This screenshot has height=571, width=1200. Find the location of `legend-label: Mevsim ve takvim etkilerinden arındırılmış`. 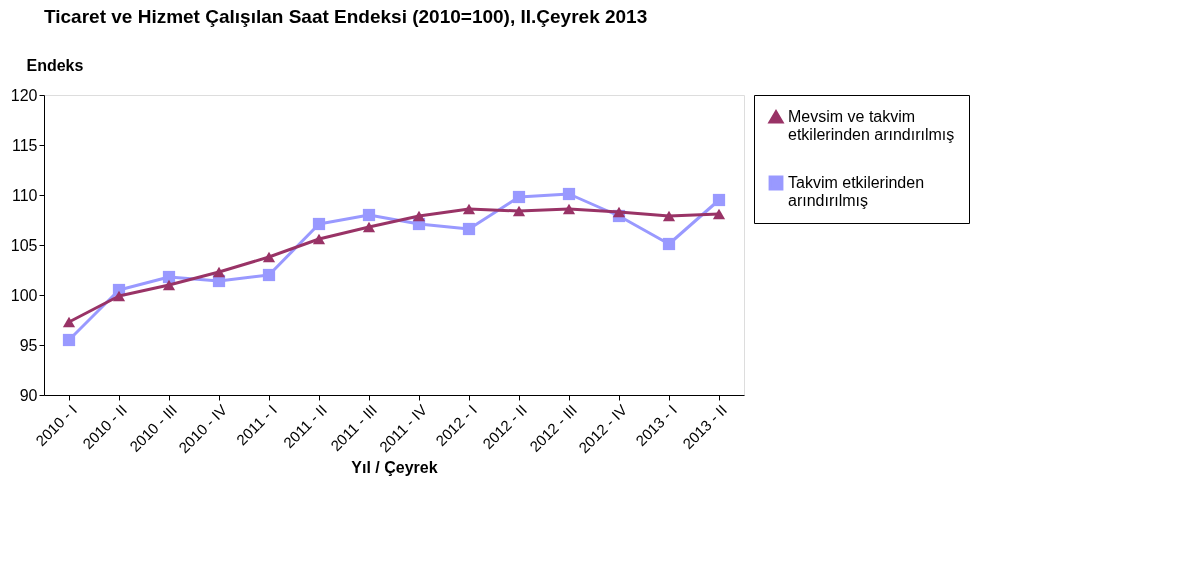

legend-label: Mevsim ve takvim etkilerinden arındırılmış is located at coordinates (871, 125).